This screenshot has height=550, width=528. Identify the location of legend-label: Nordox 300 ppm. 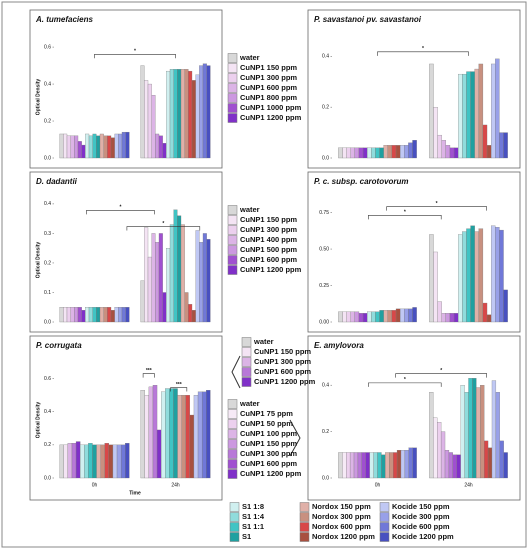
(341, 516).